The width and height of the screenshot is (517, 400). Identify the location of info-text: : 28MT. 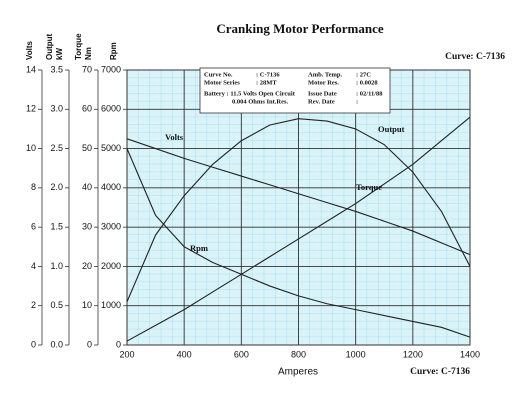
(266, 82).